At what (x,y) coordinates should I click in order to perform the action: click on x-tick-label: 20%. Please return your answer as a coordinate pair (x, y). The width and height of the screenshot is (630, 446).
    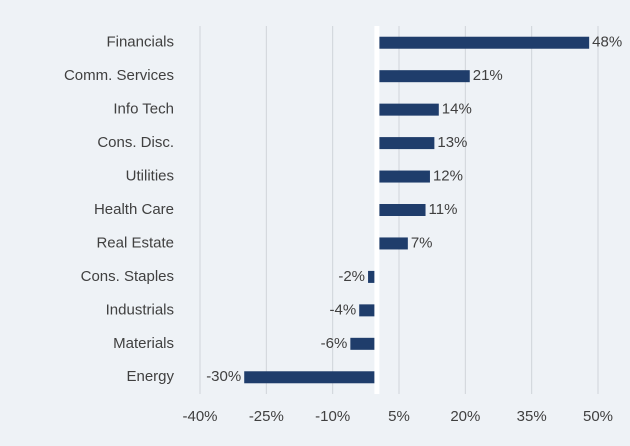
    Looking at the image, I should click on (465, 416).